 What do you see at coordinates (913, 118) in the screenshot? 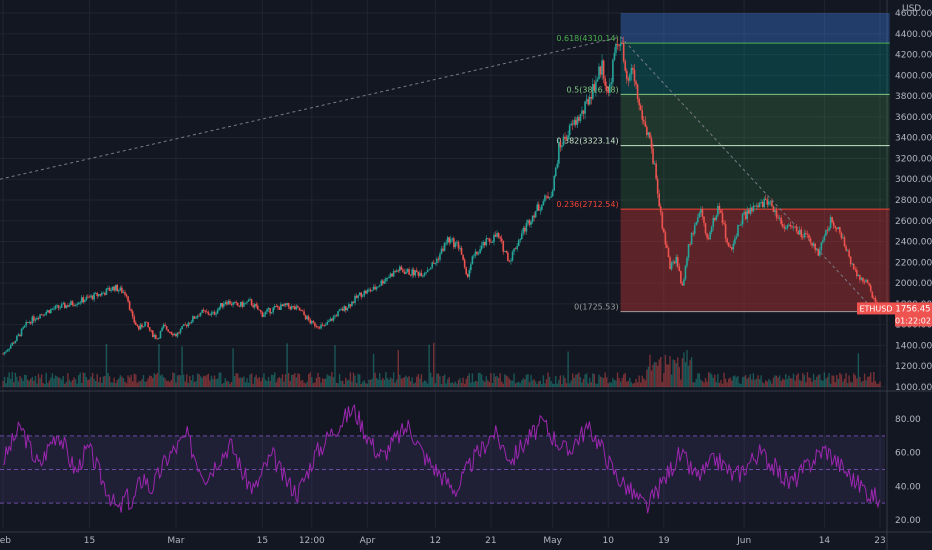
I see `price-tick-label: 3600.00` at bounding box center [913, 118].